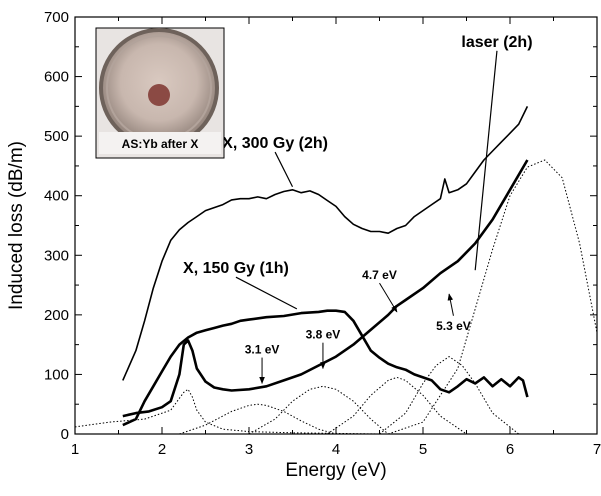 The height and width of the screenshot is (496, 601). I want to click on x-tick-label-5: 6, so click(510, 449).